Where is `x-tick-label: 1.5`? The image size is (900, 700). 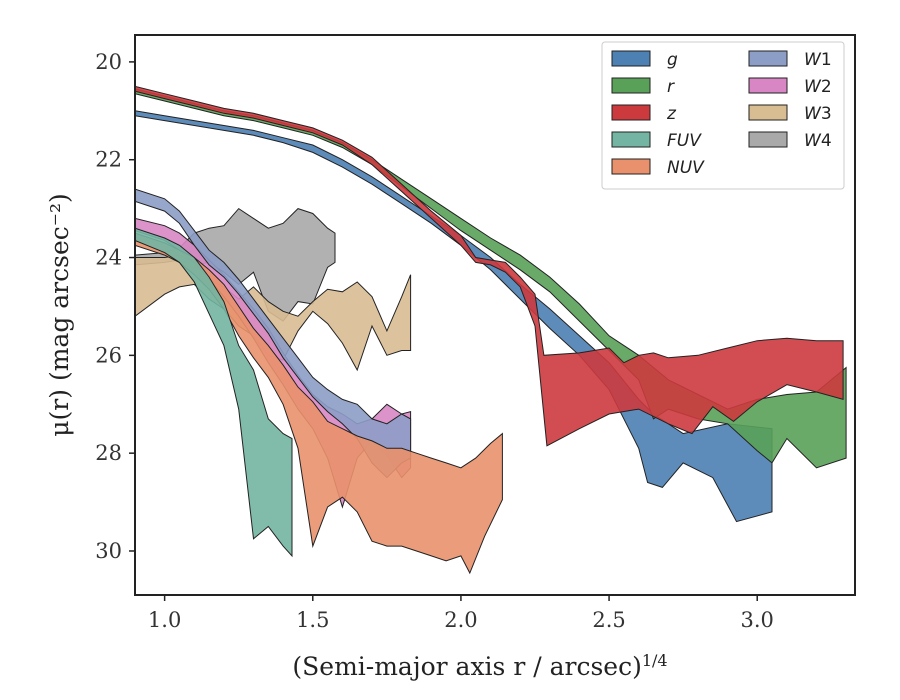
x-tick-label: 1.5 is located at coordinates (312, 620).